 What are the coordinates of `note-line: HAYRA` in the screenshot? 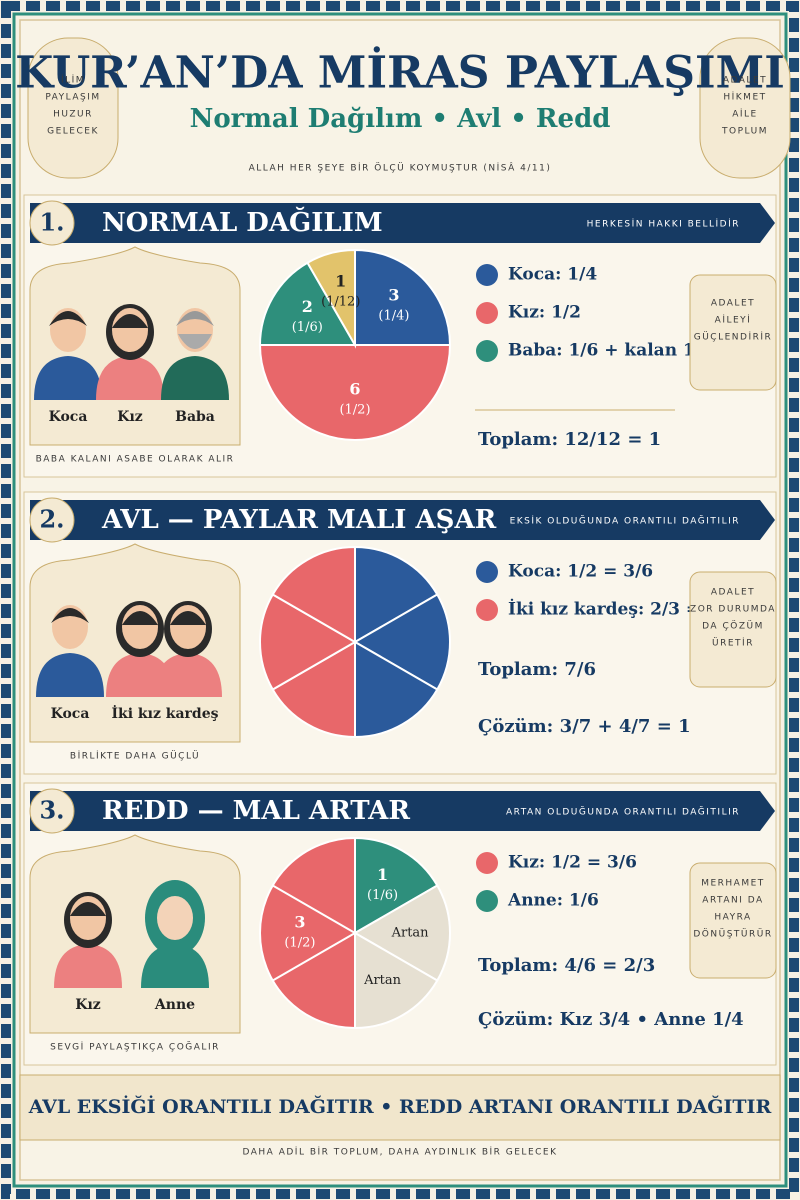 It's located at (732, 918).